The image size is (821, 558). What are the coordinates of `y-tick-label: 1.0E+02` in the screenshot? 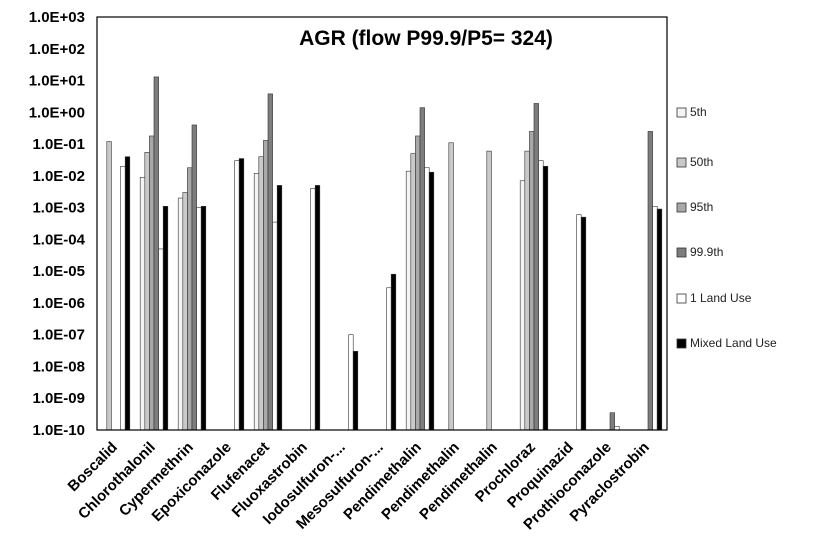 It's located at (57, 49).